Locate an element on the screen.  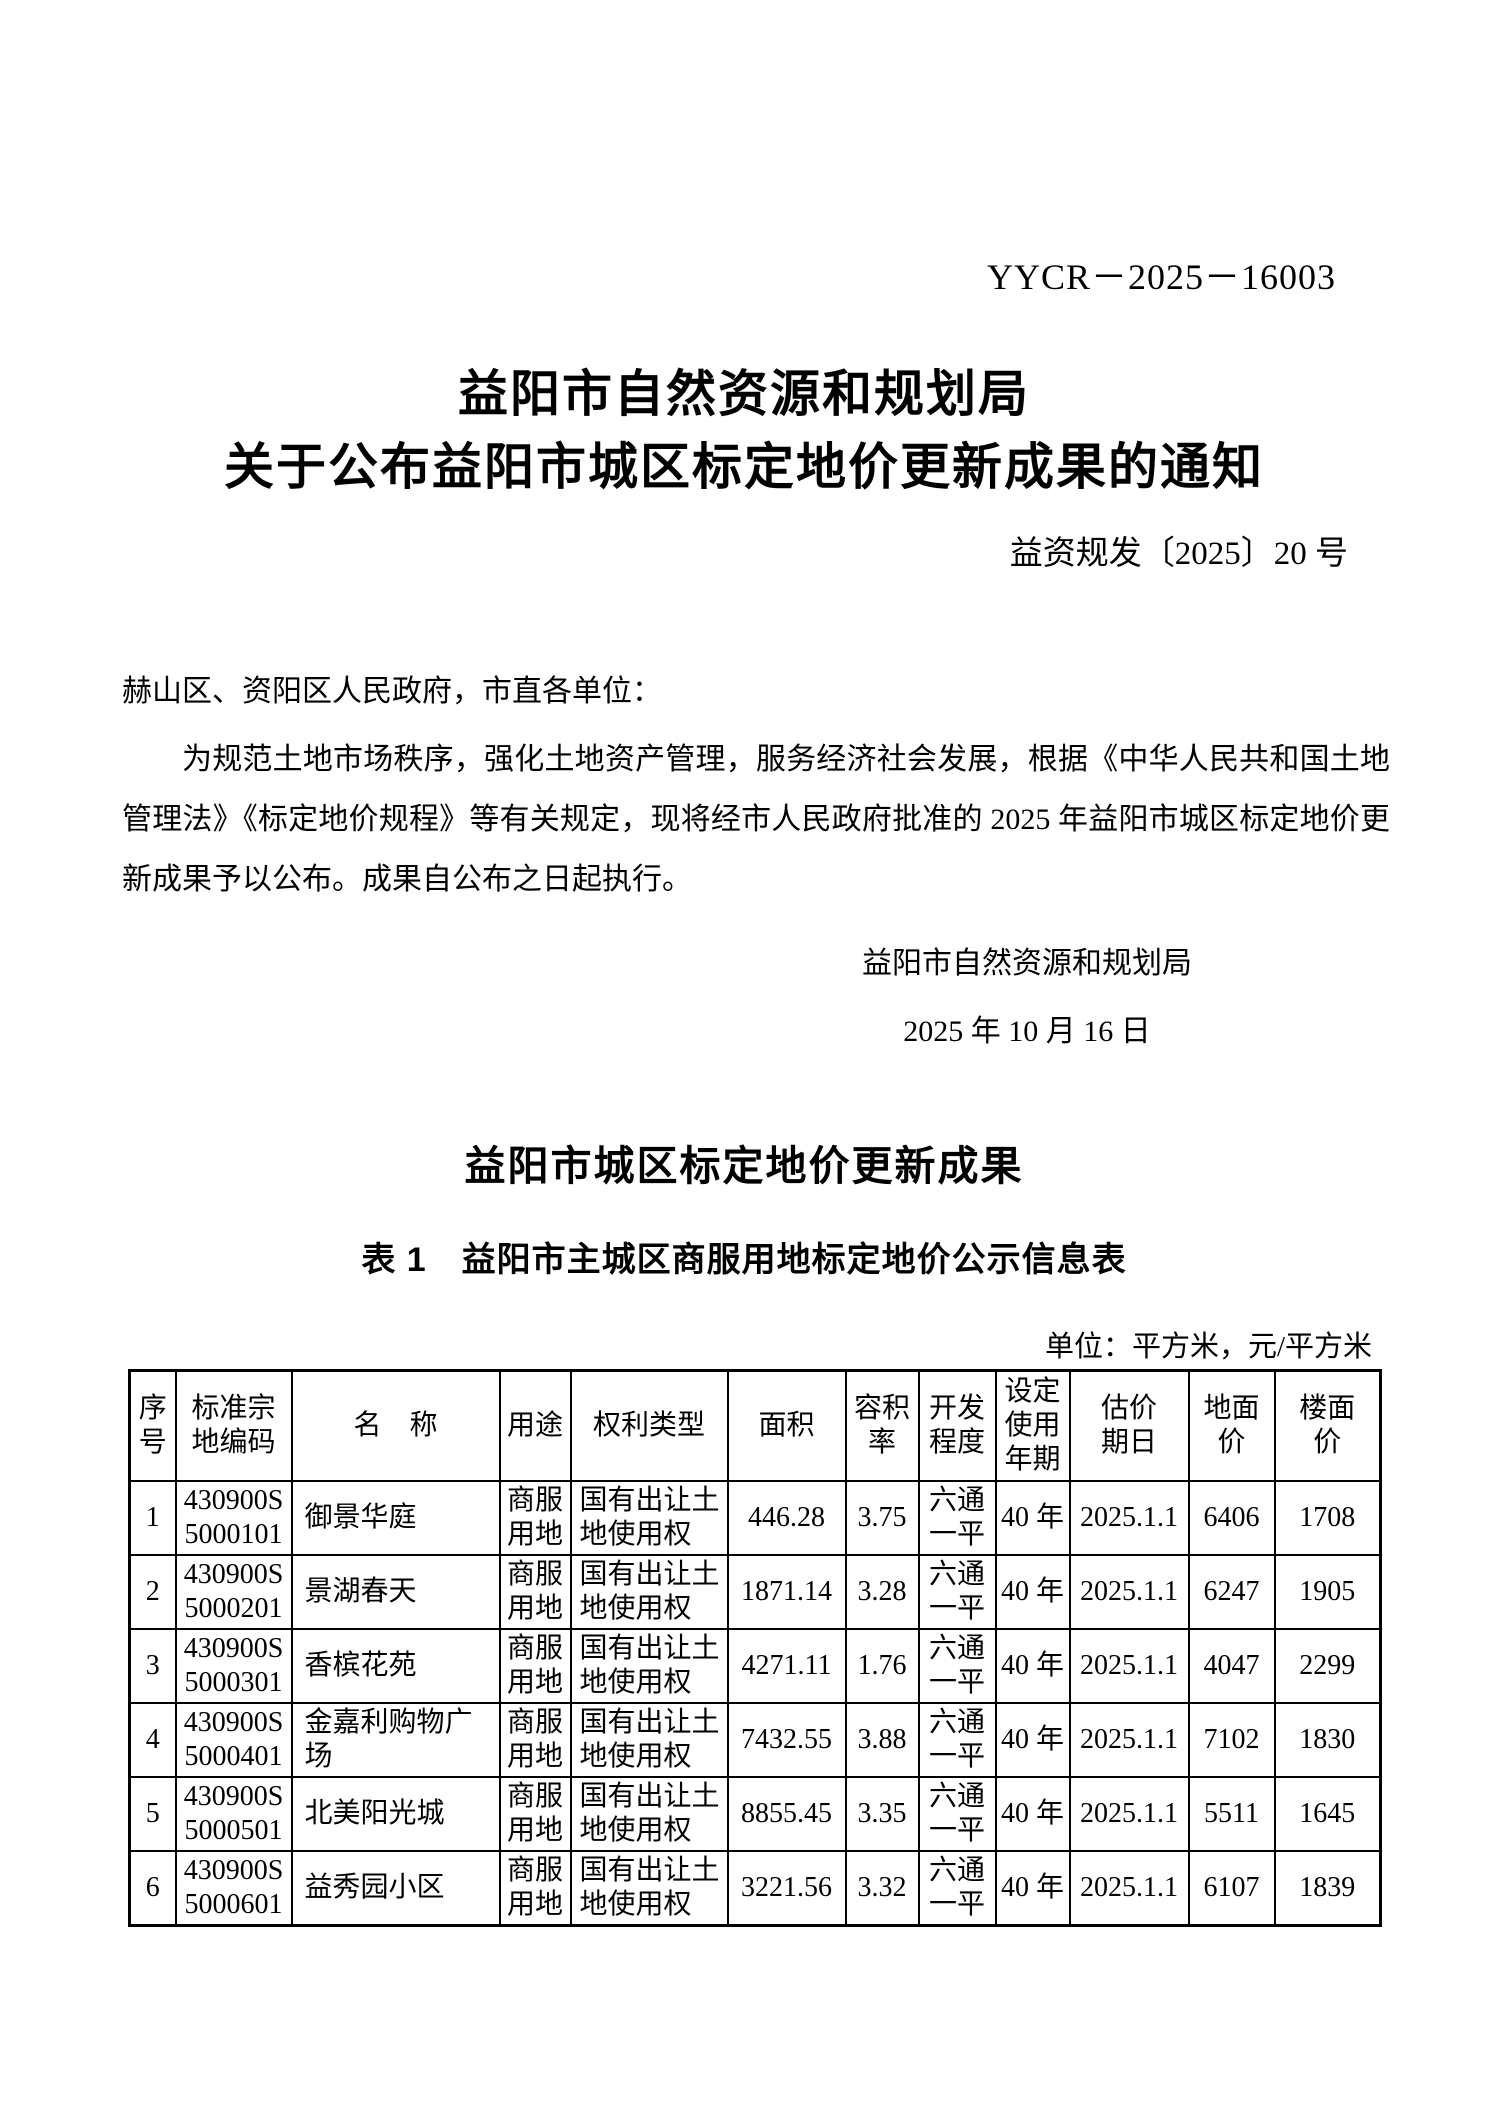
table-cell: 益秀园小区 is located at coordinates (395, 1888).